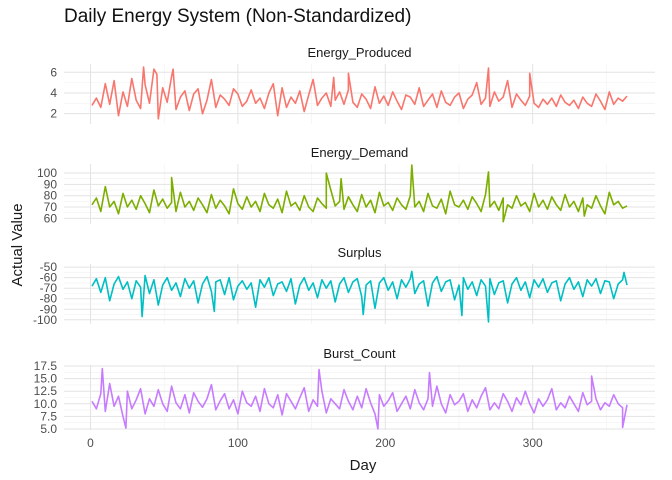 The width and height of the screenshot is (672, 480). Describe the element at coordinates (53, 72) in the screenshot. I see `y-tick-label: 6` at that location.